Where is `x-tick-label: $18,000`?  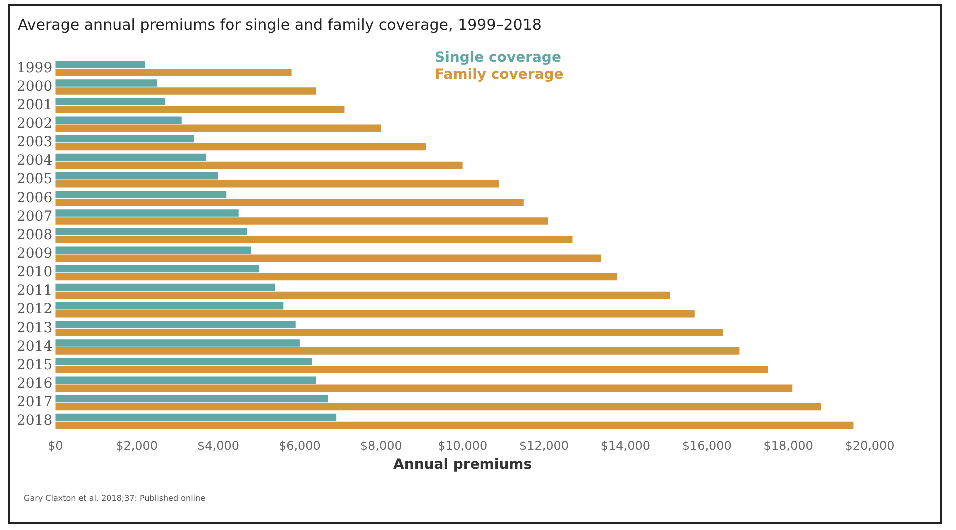
x-tick-label: $18,000 is located at coordinates (789, 446).